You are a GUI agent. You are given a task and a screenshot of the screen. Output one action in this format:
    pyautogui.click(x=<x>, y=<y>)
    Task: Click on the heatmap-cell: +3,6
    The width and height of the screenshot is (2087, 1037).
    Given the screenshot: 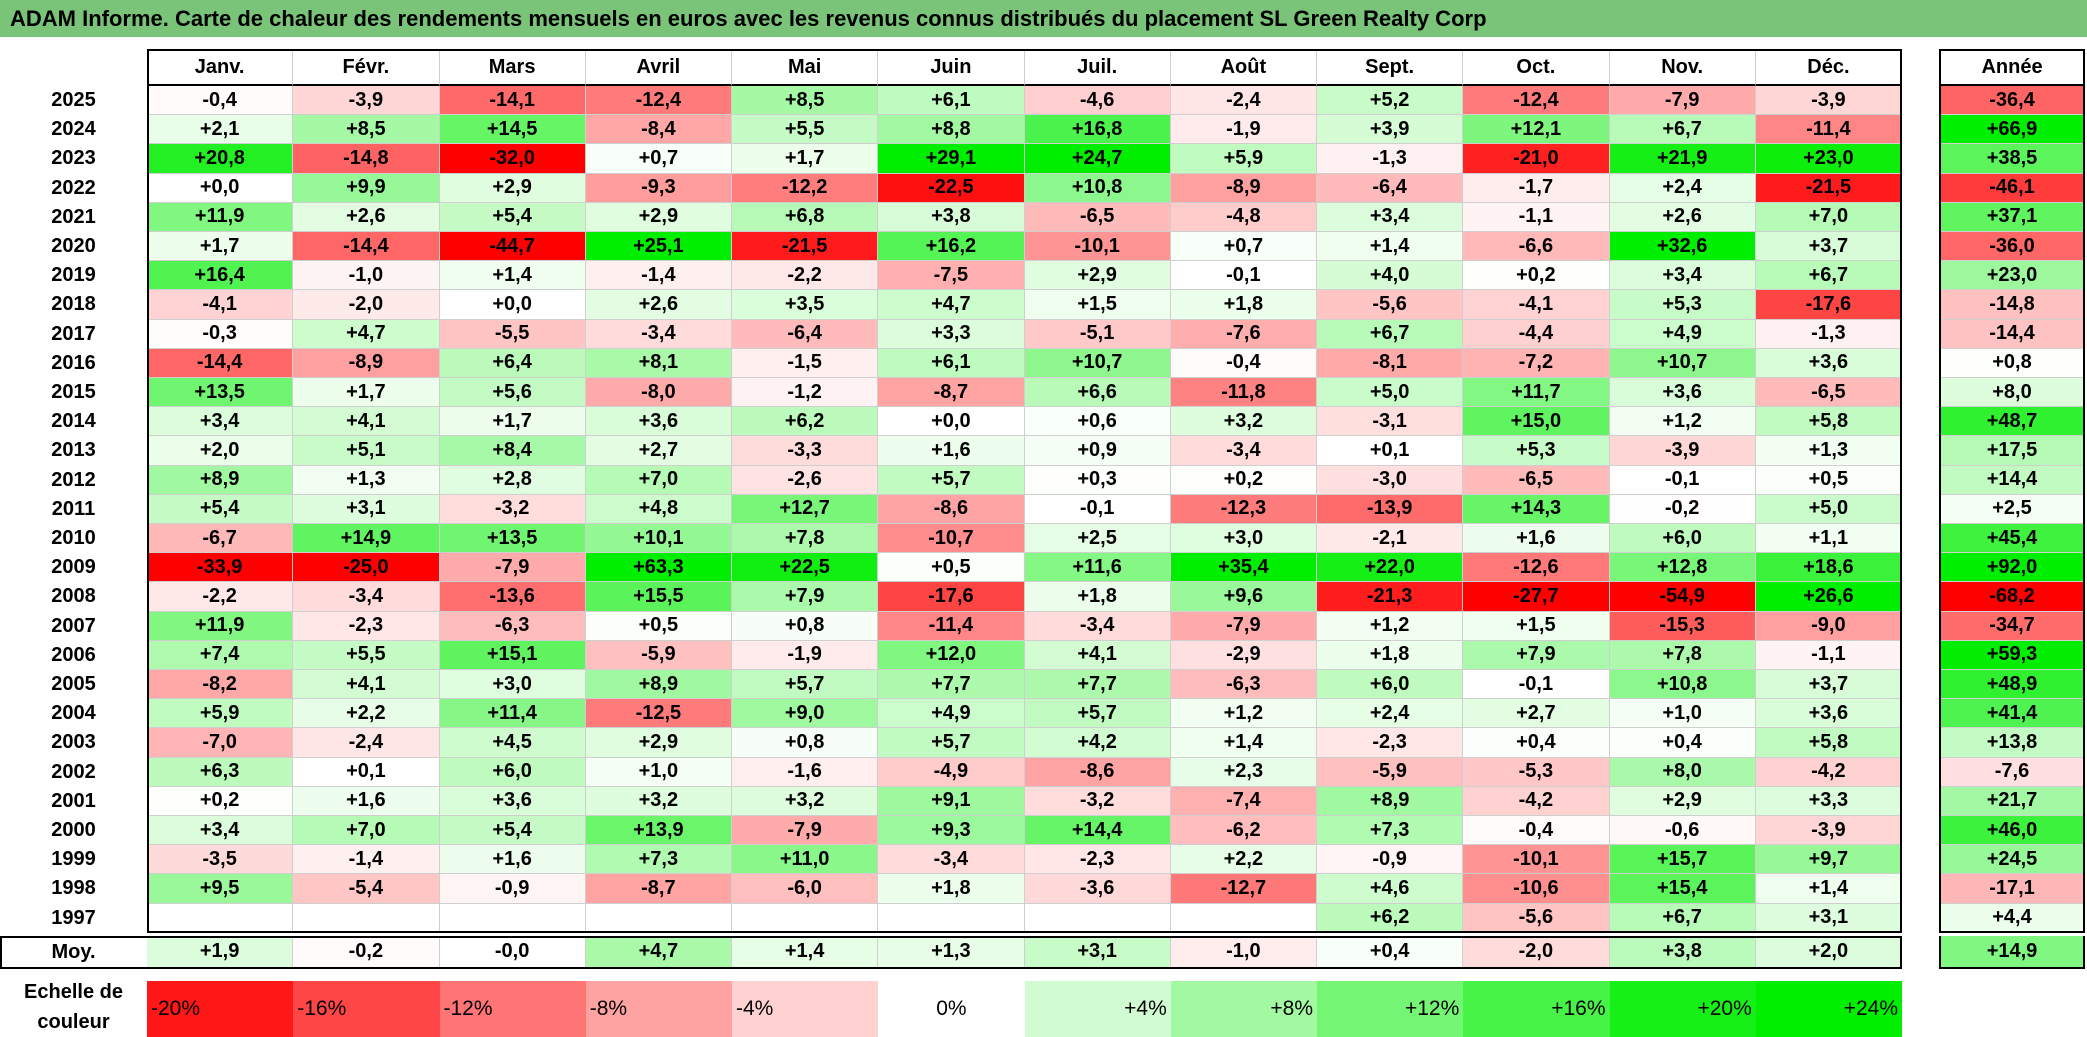 What is the action you would take?
    pyautogui.click(x=1828, y=714)
    